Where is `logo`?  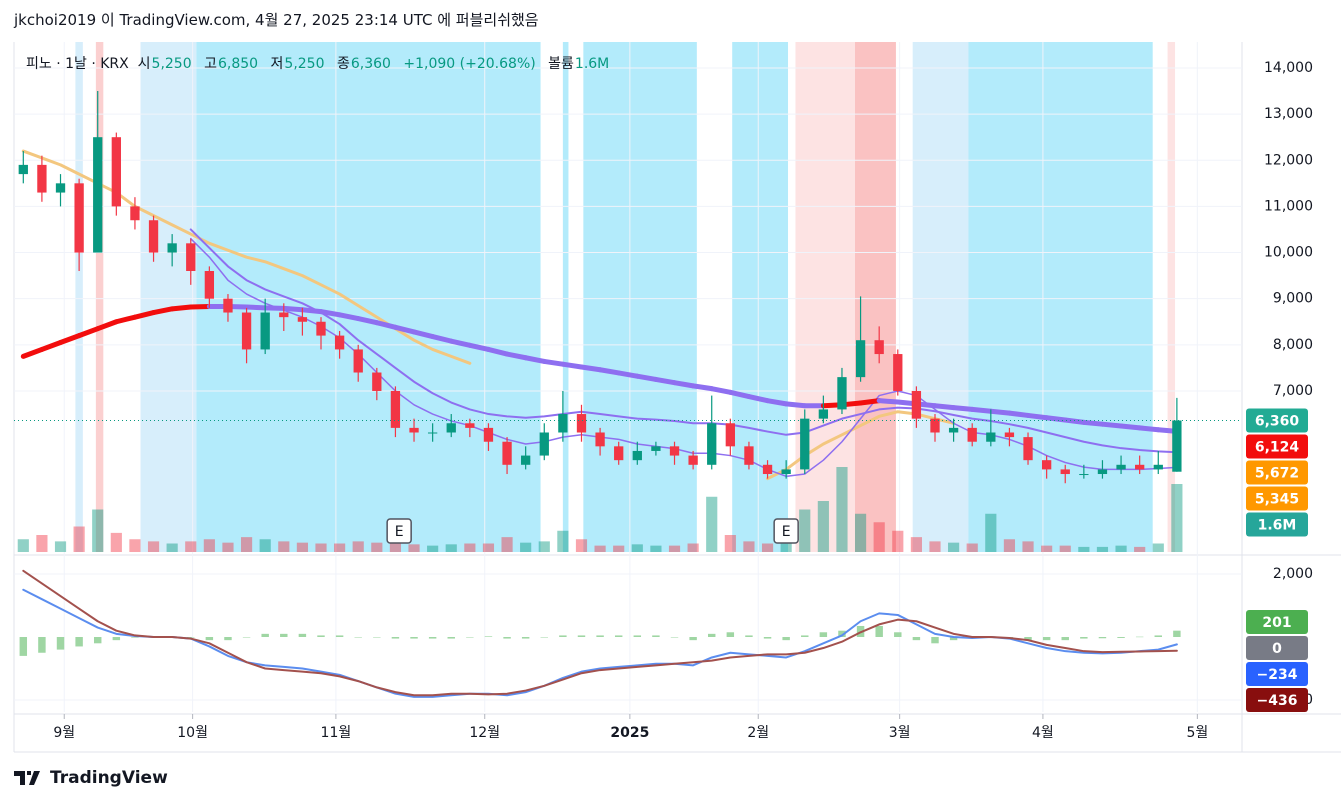
logo is located at coordinates (27, 778).